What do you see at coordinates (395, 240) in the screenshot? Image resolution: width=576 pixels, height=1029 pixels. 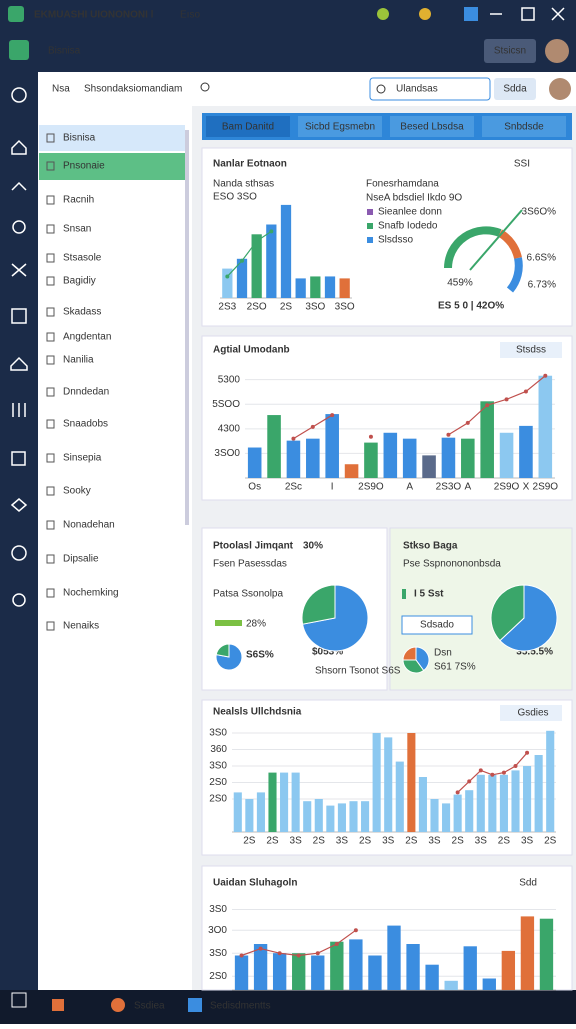 I see `label: Slsdsso` at bounding box center [395, 240].